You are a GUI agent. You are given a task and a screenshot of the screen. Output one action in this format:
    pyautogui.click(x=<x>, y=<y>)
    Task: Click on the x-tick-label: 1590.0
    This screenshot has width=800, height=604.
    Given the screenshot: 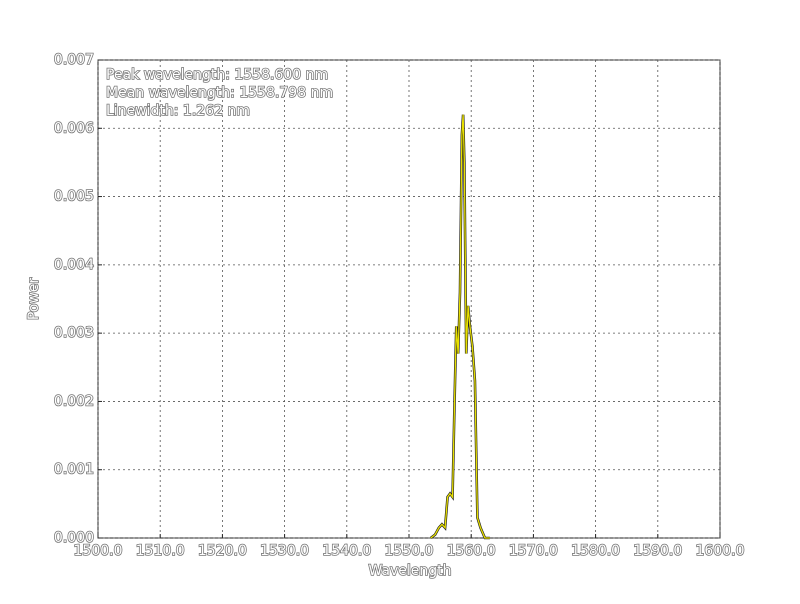 What is the action you would take?
    pyautogui.click(x=657, y=551)
    